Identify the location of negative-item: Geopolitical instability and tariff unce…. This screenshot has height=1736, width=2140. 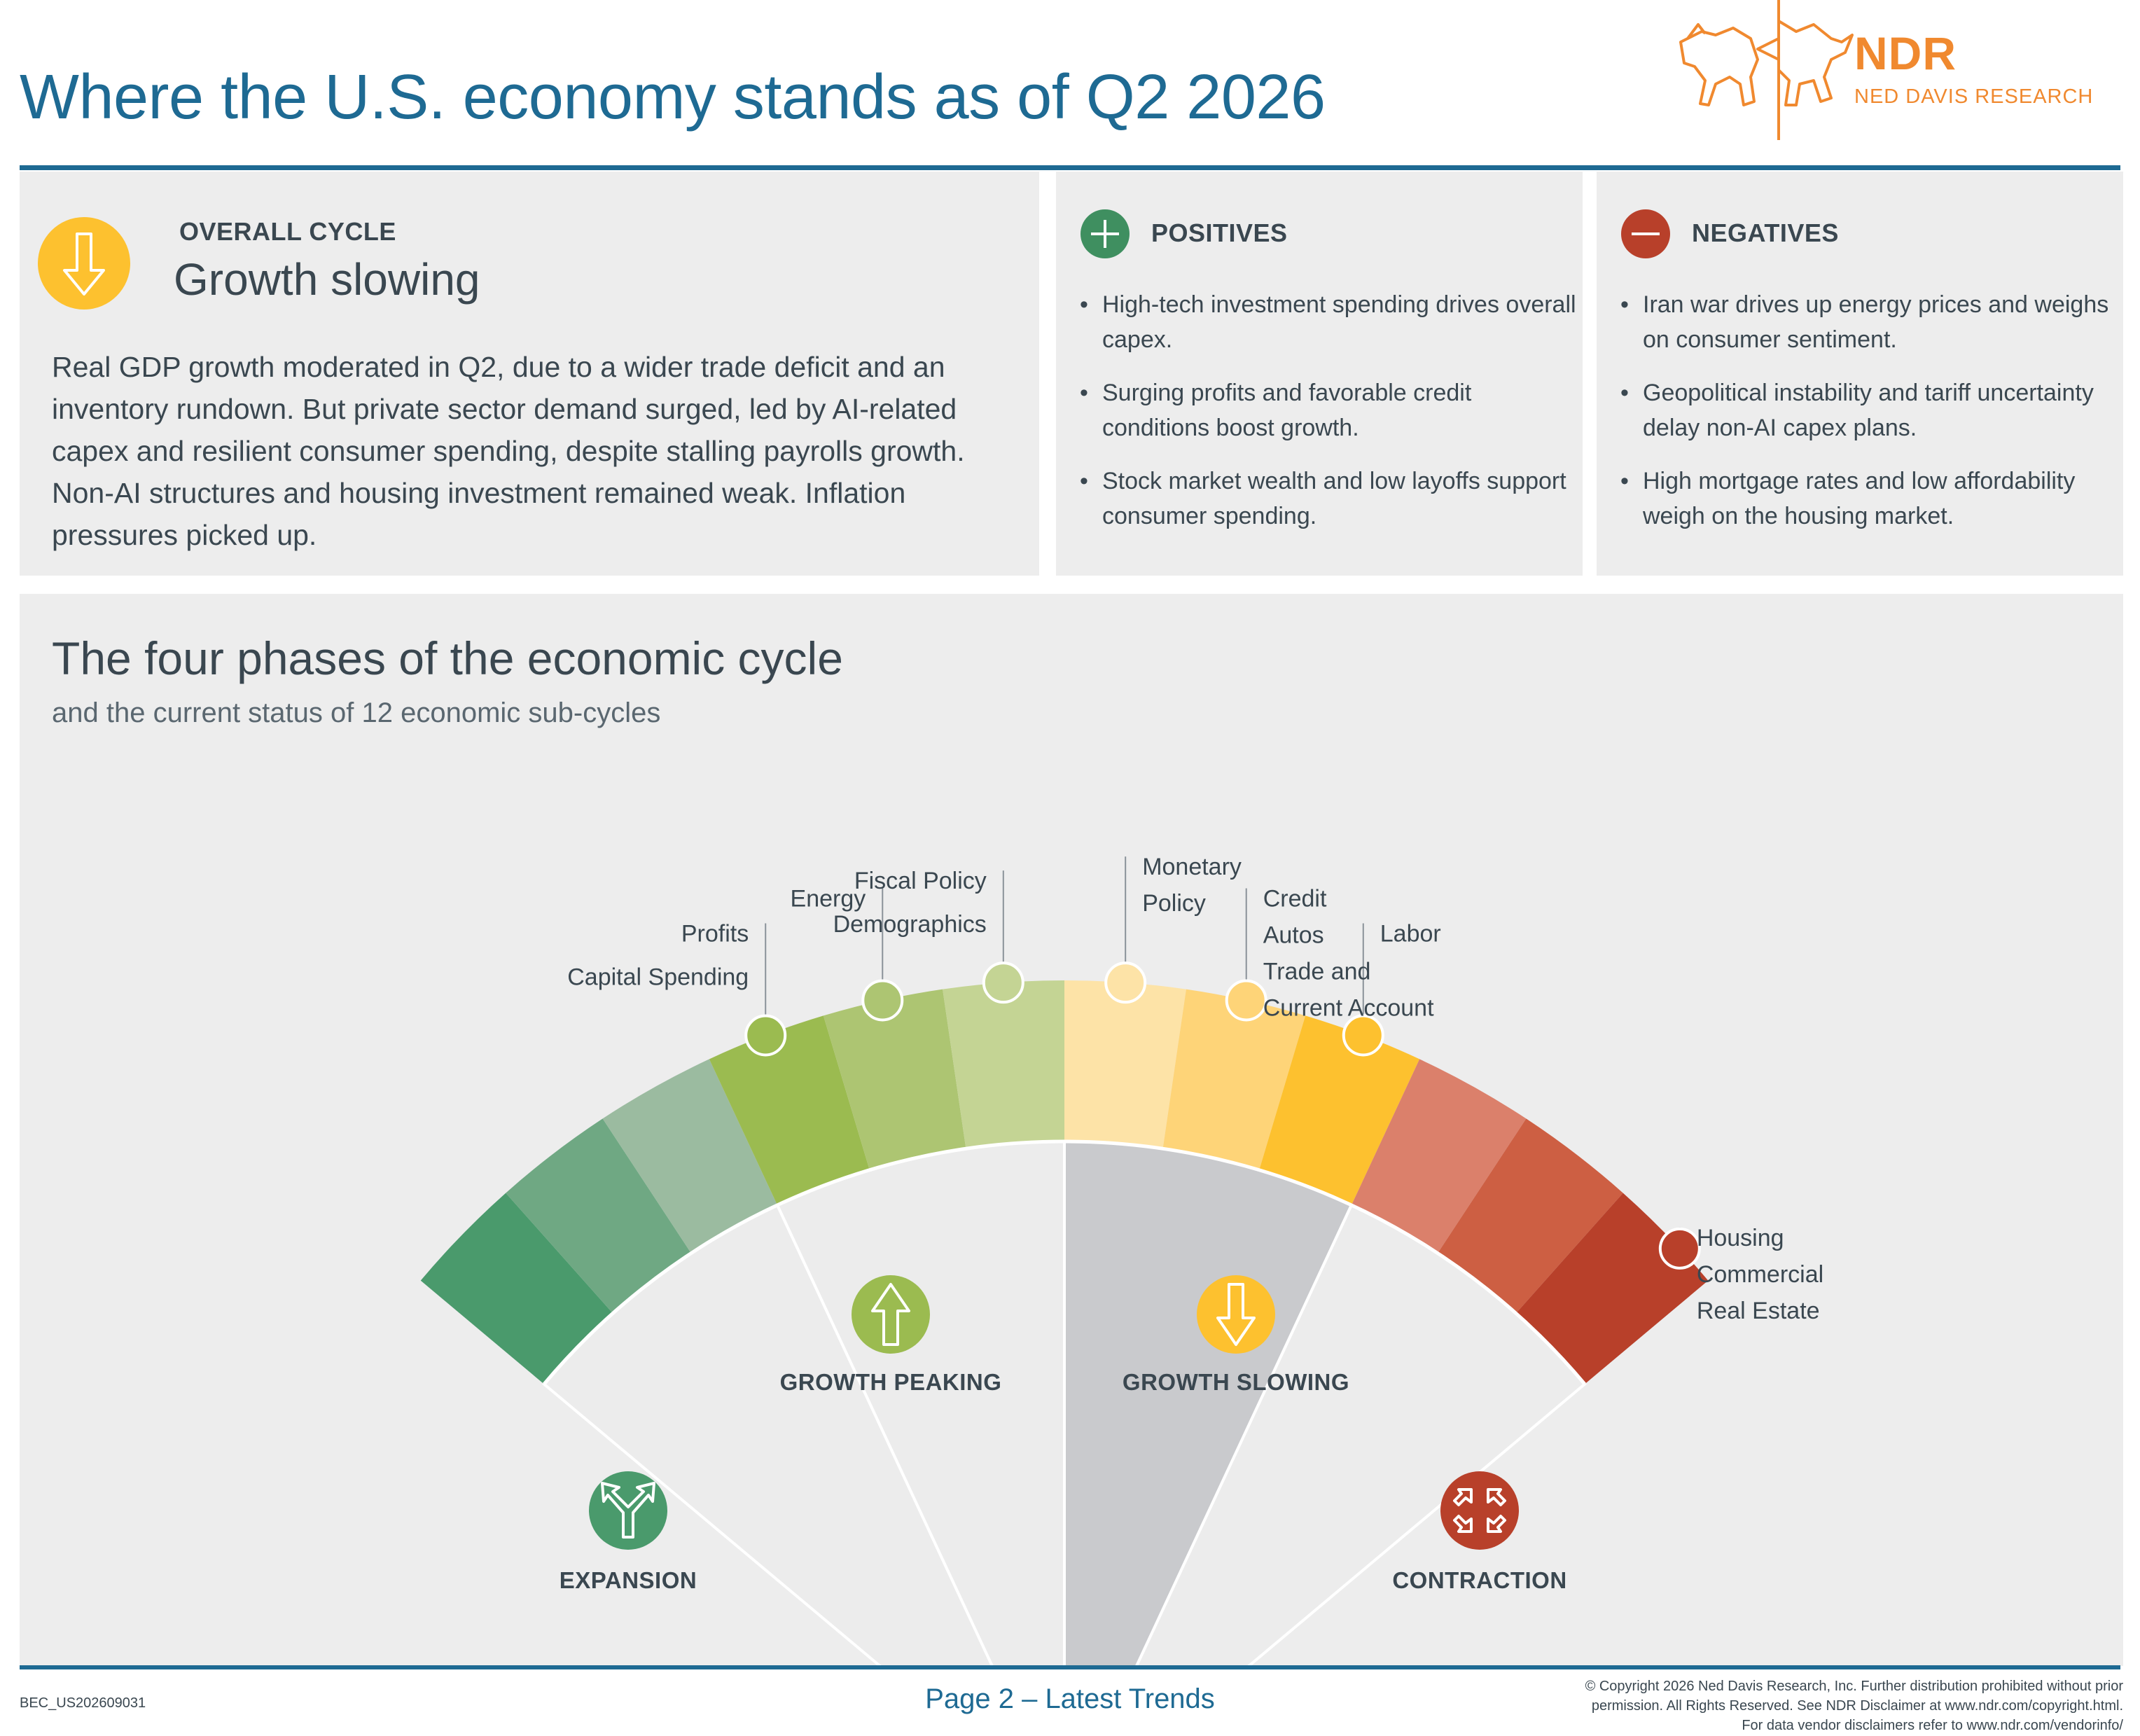
(1865, 410).